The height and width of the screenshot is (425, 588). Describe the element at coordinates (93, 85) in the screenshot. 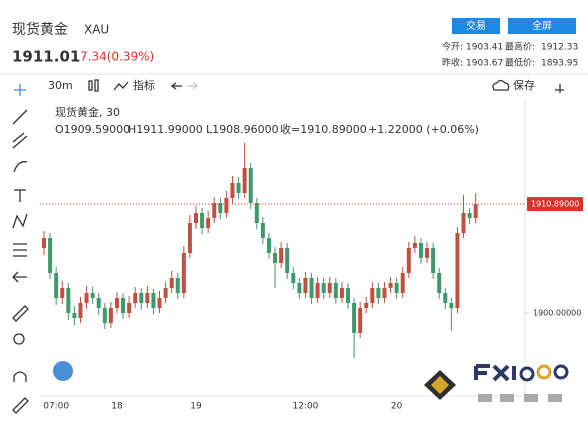

I see `candle-icon` at that location.